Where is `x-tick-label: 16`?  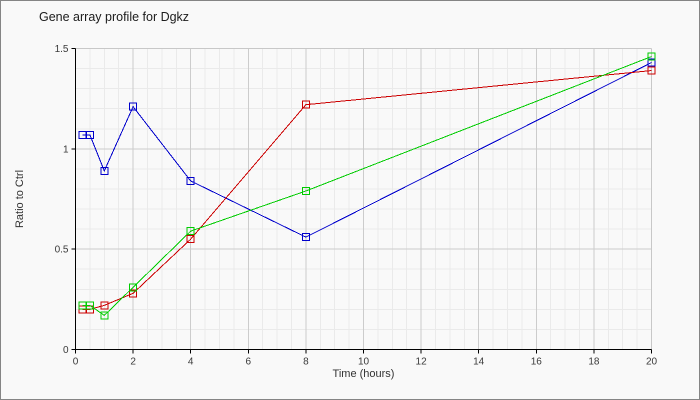
x-tick-label: 16 is located at coordinates (537, 362).